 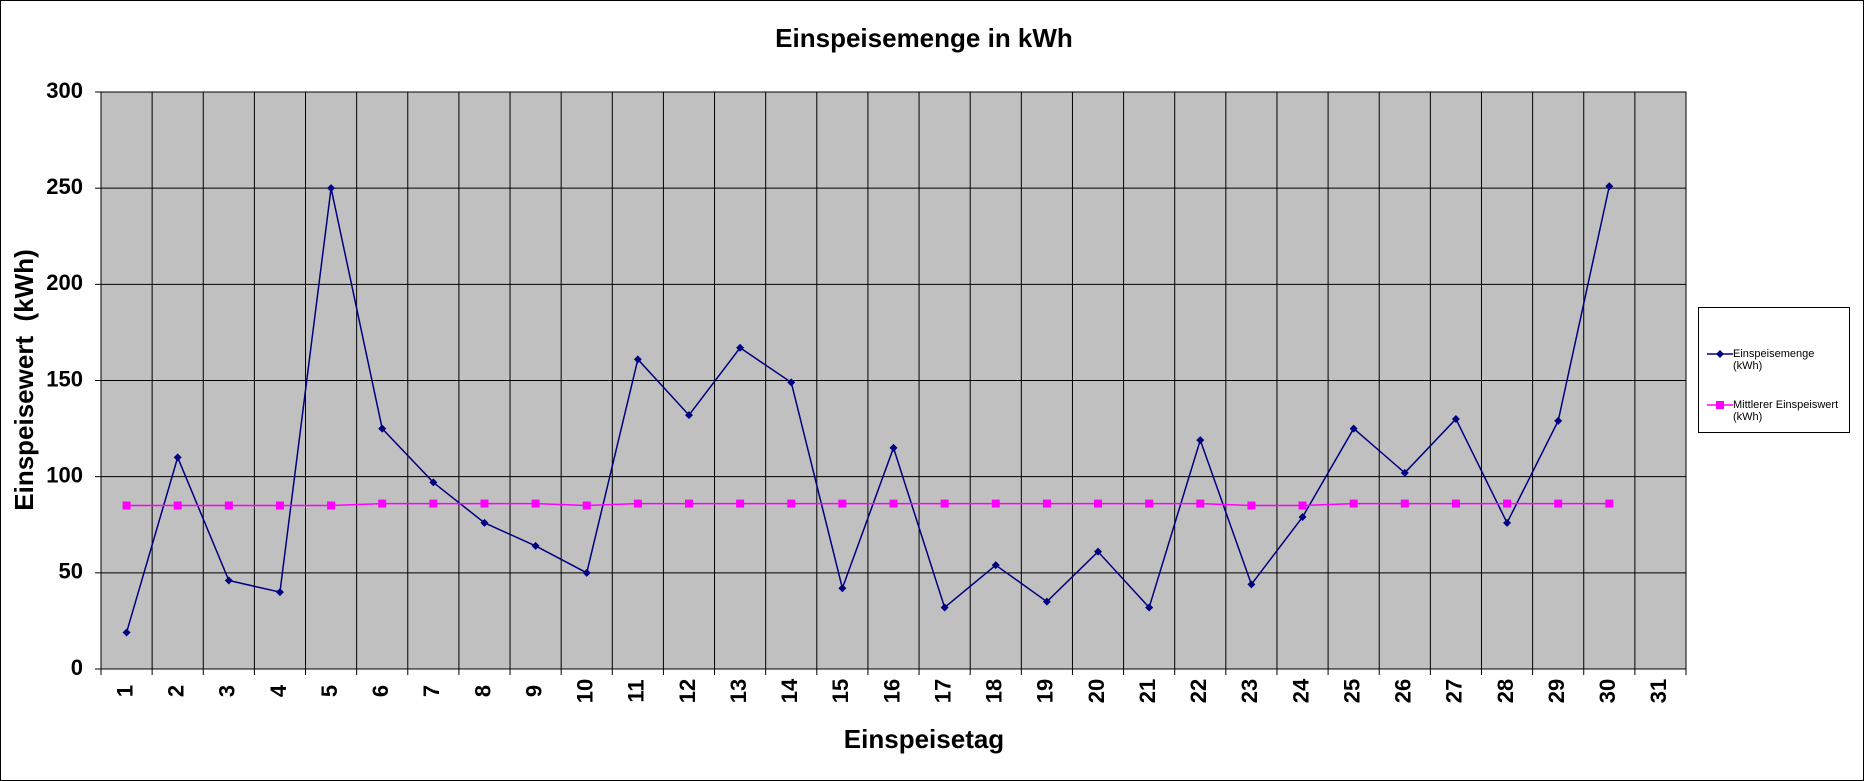 What do you see at coordinates (1300, 690) in the screenshot?
I see `x-tick-label: 24` at bounding box center [1300, 690].